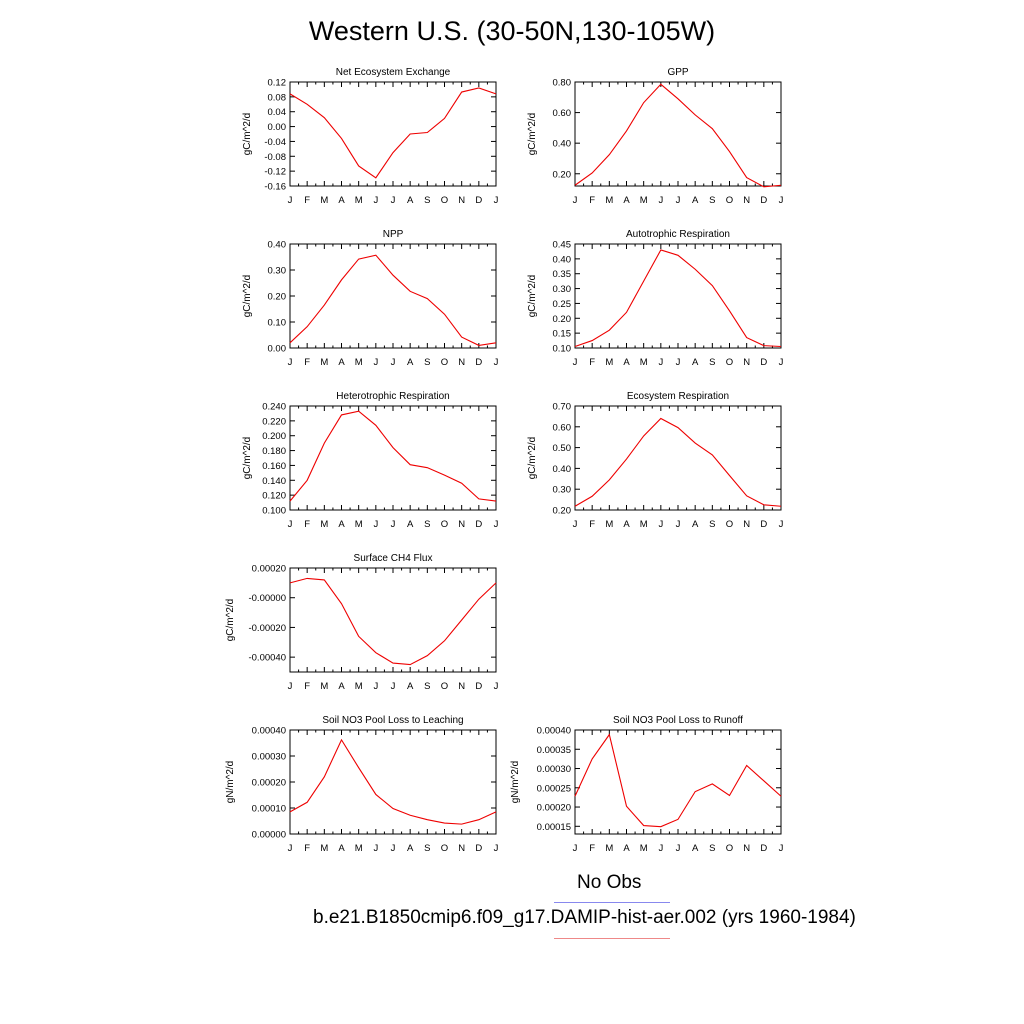 Image resolution: width=1024 pixels, height=1024 pixels. I want to click on y-tick-label: 0.00030, so click(269, 757).